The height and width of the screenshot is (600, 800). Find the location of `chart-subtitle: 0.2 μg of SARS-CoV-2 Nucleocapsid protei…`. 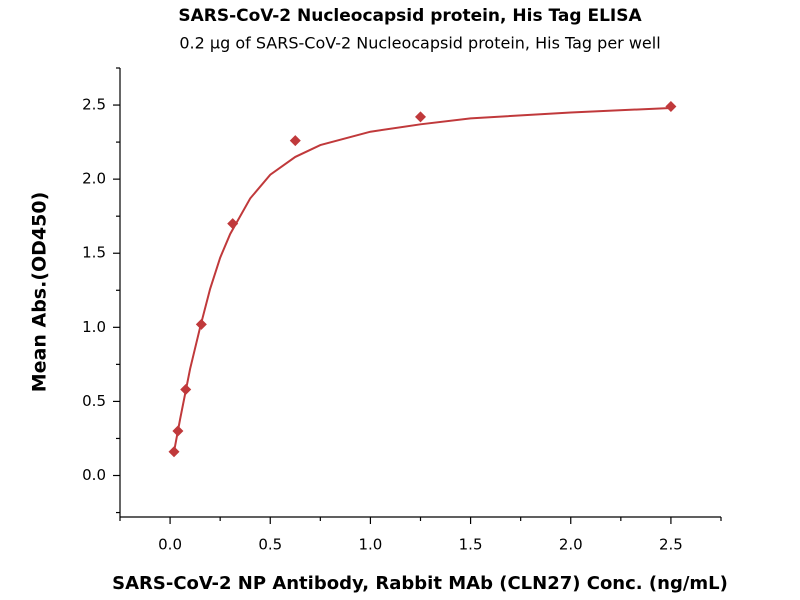

chart-subtitle: 0.2 μg of SARS-CoV-2 Nucleocapsid protei… is located at coordinates (419, 43).